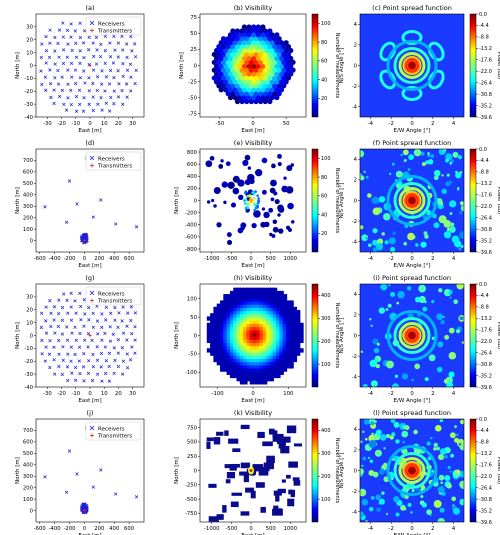 This screenshot has width=500, height=535. Describe the element at coordinates (324, 197) in the screenshot. I see `colorbar-tick-label: 60` at that location.